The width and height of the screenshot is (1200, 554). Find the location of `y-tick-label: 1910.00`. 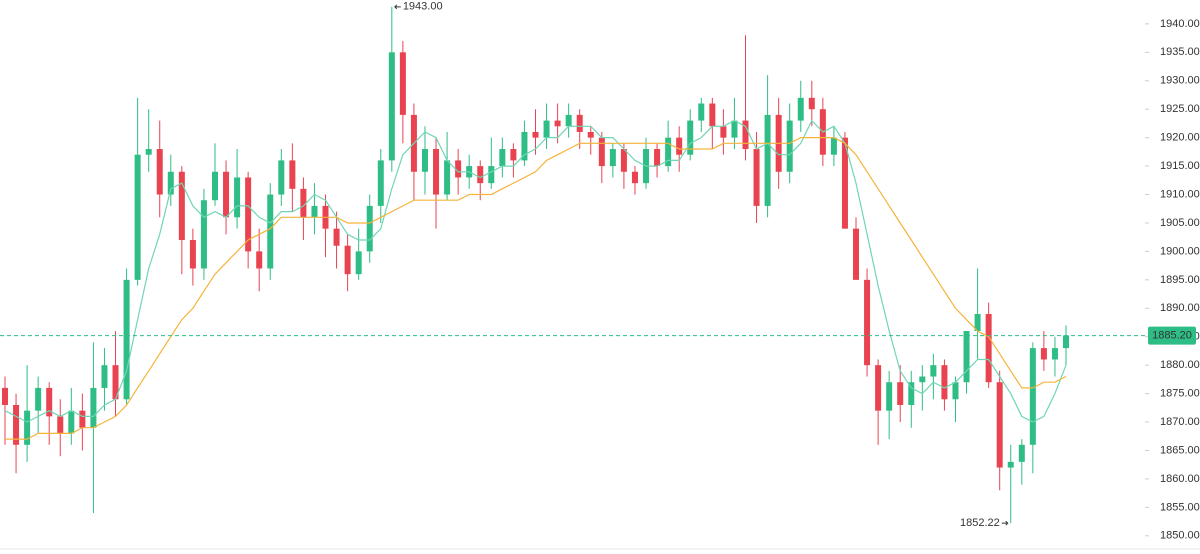

y-tick-label: 1910.00 is located at coordinates (1180, 194).